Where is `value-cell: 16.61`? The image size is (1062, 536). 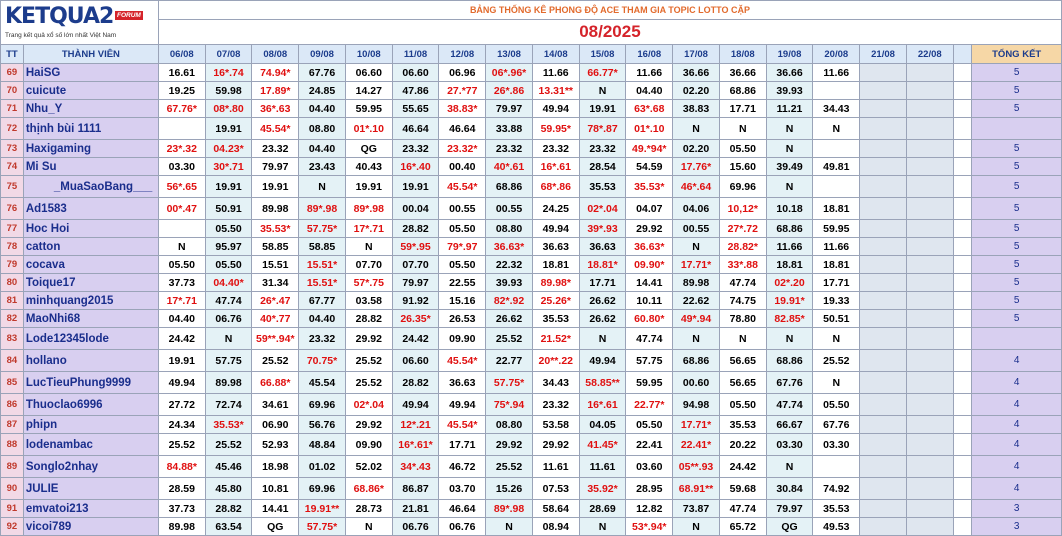
value-cell: 16.61 is located at coordinates (181, 72).